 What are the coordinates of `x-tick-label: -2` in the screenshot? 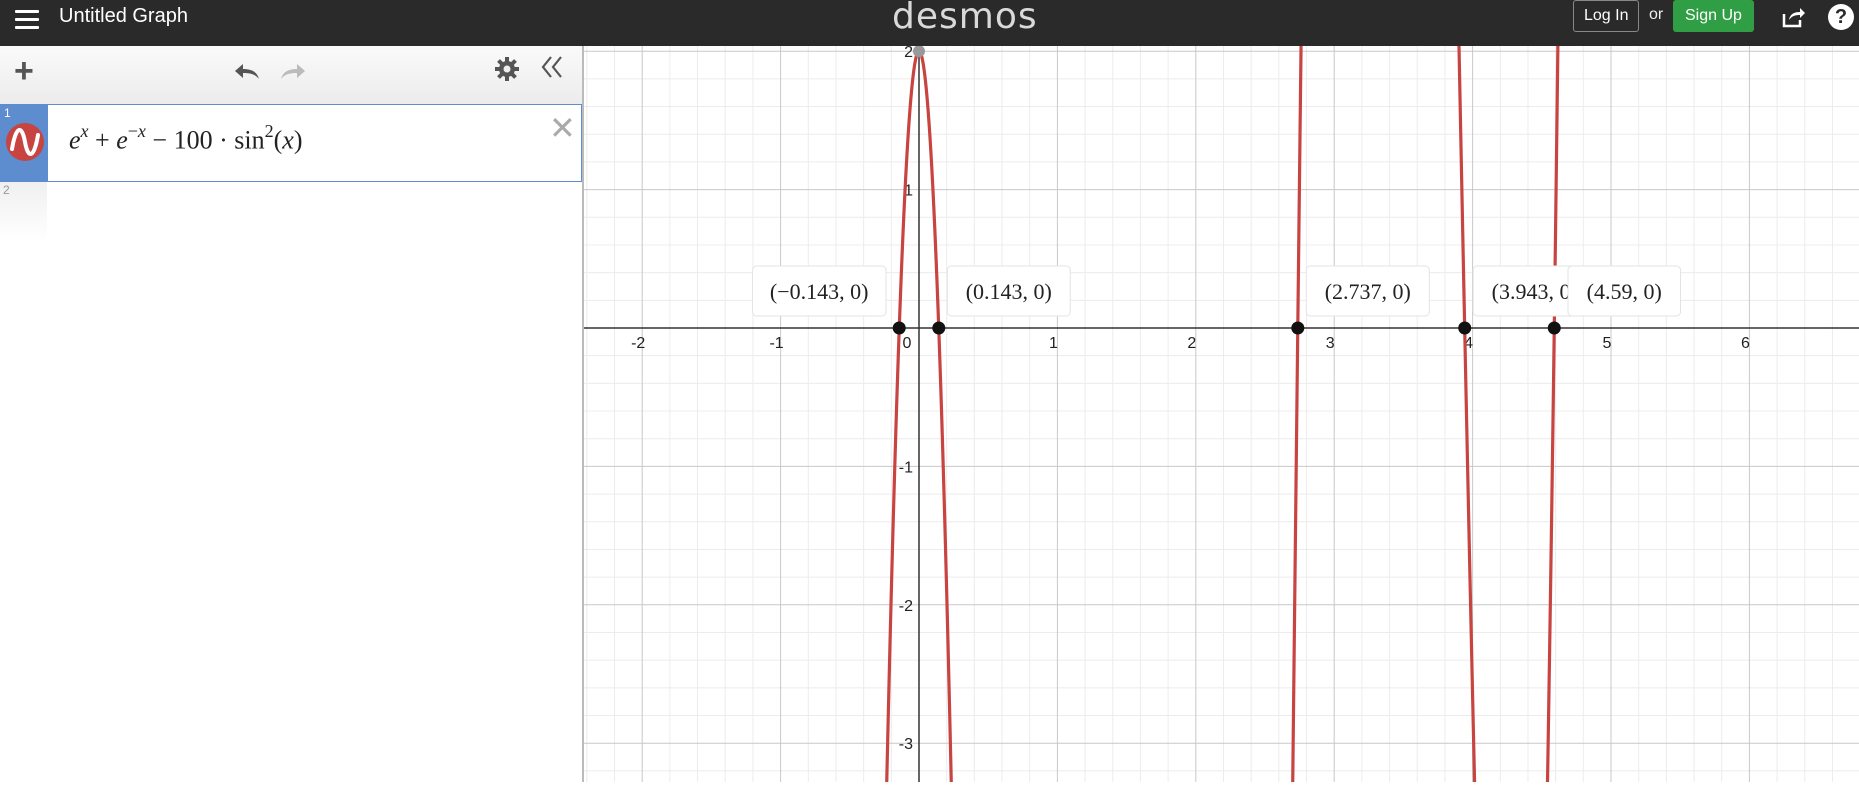 It's located at (638, 343).